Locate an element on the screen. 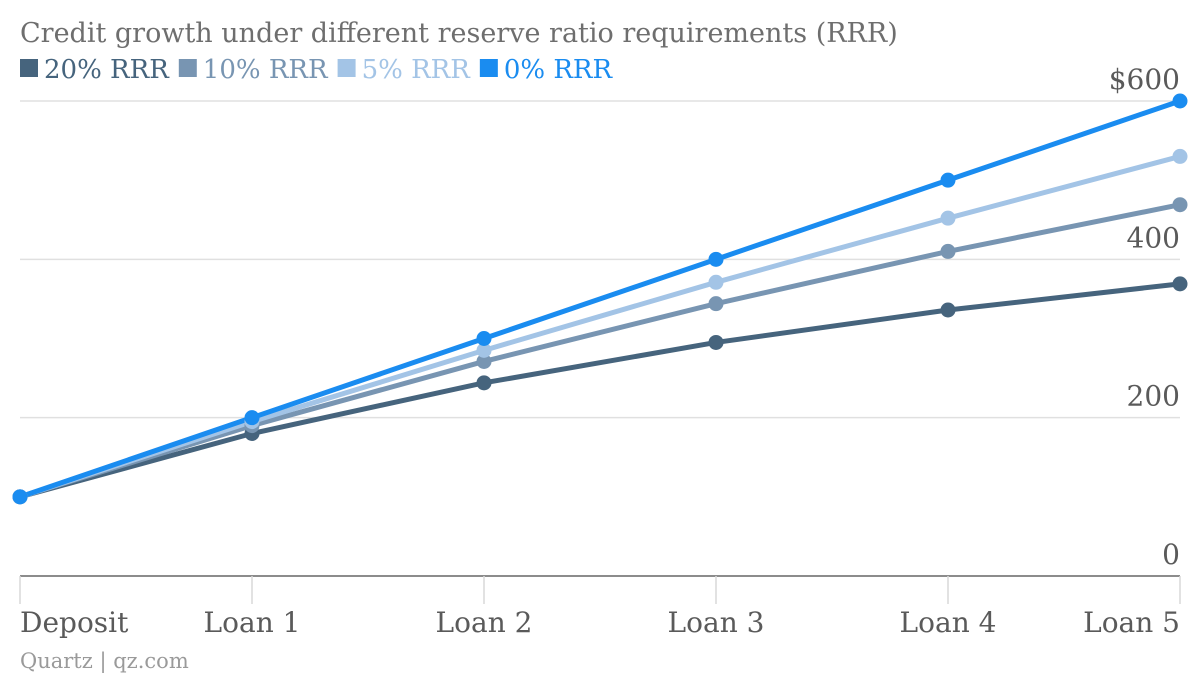 This screenshot has width=1200, height=676. x-tick-label: Loan 3 is located at coordinates (716, 622).